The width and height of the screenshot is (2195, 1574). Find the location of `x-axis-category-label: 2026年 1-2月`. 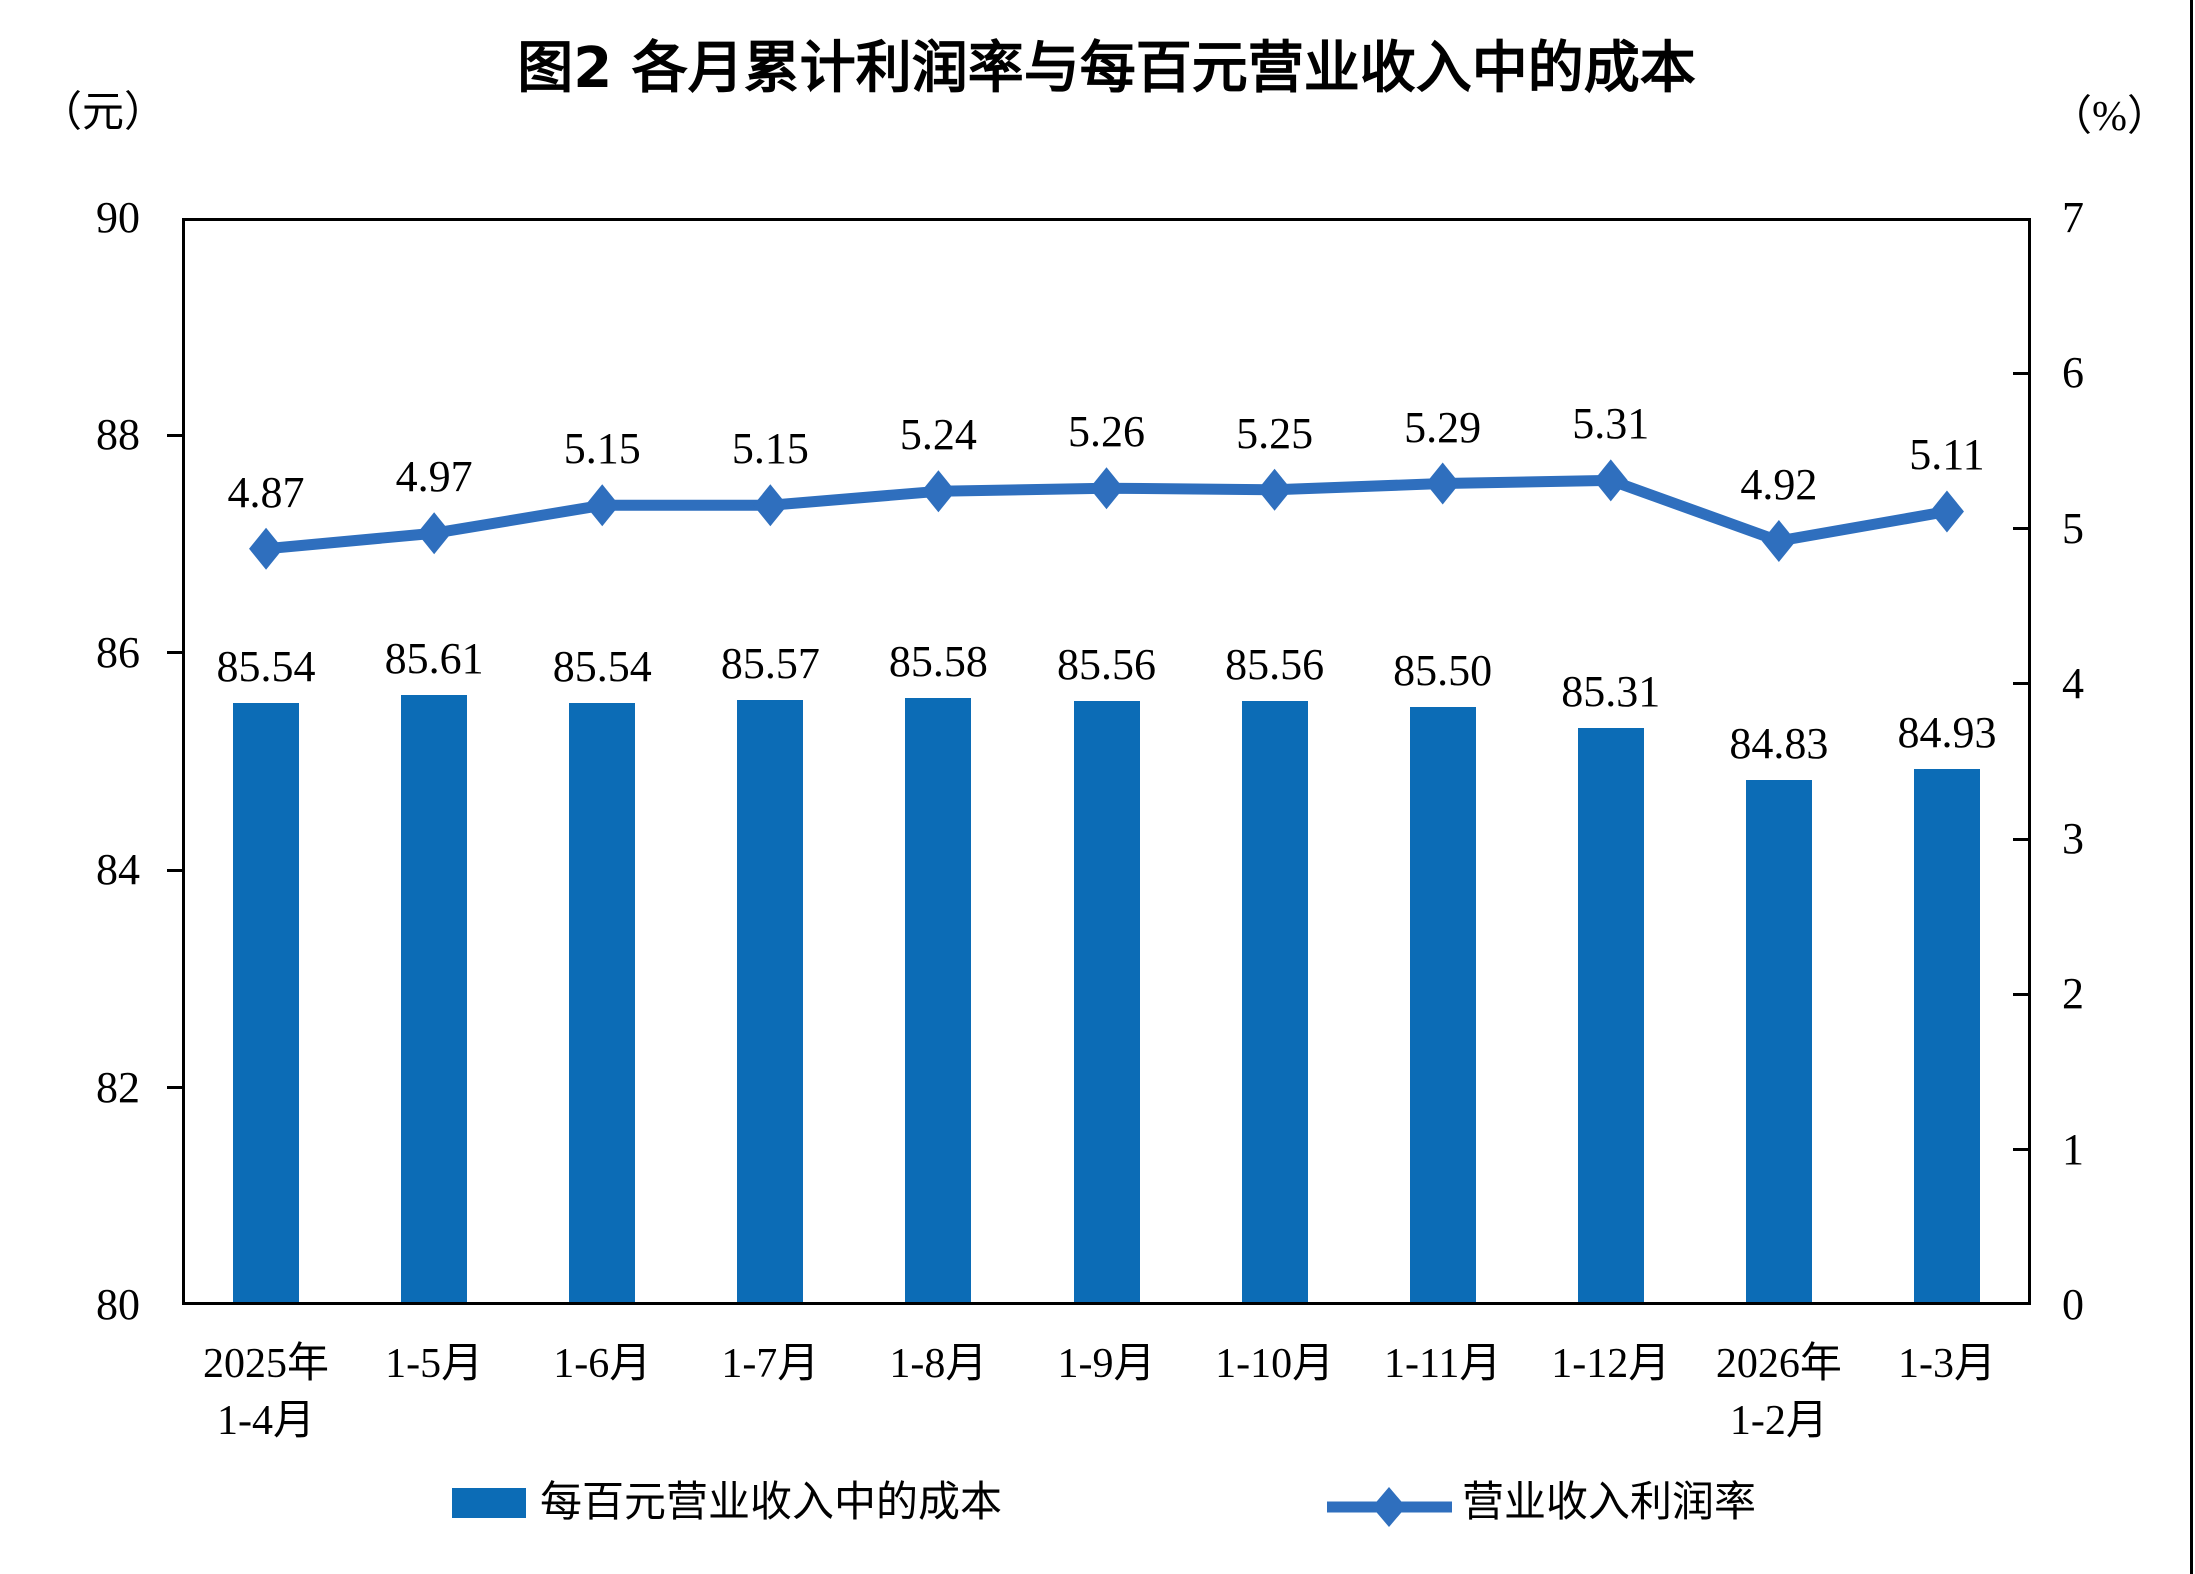

x-axis-category-label: 2026年 1-2月 is located at coordinates (1778, 1393).